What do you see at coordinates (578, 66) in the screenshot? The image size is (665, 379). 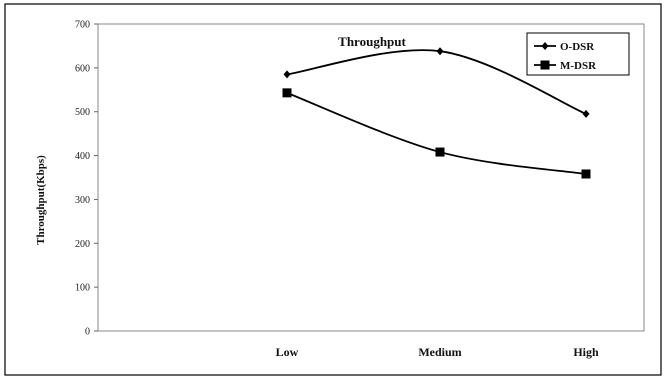 I see `legend-label: M-DSR` at bounding box center [578, 66].